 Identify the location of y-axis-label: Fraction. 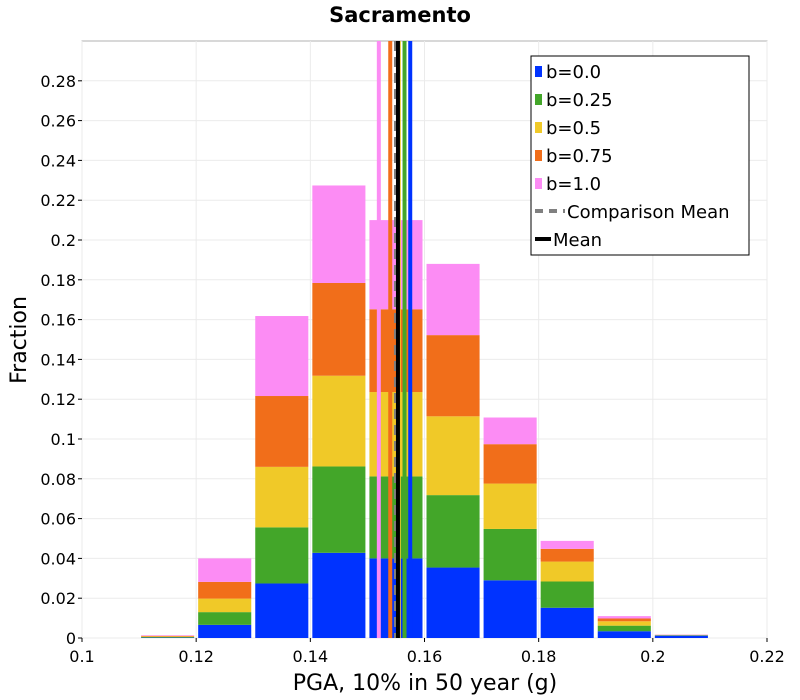
(19, 340).